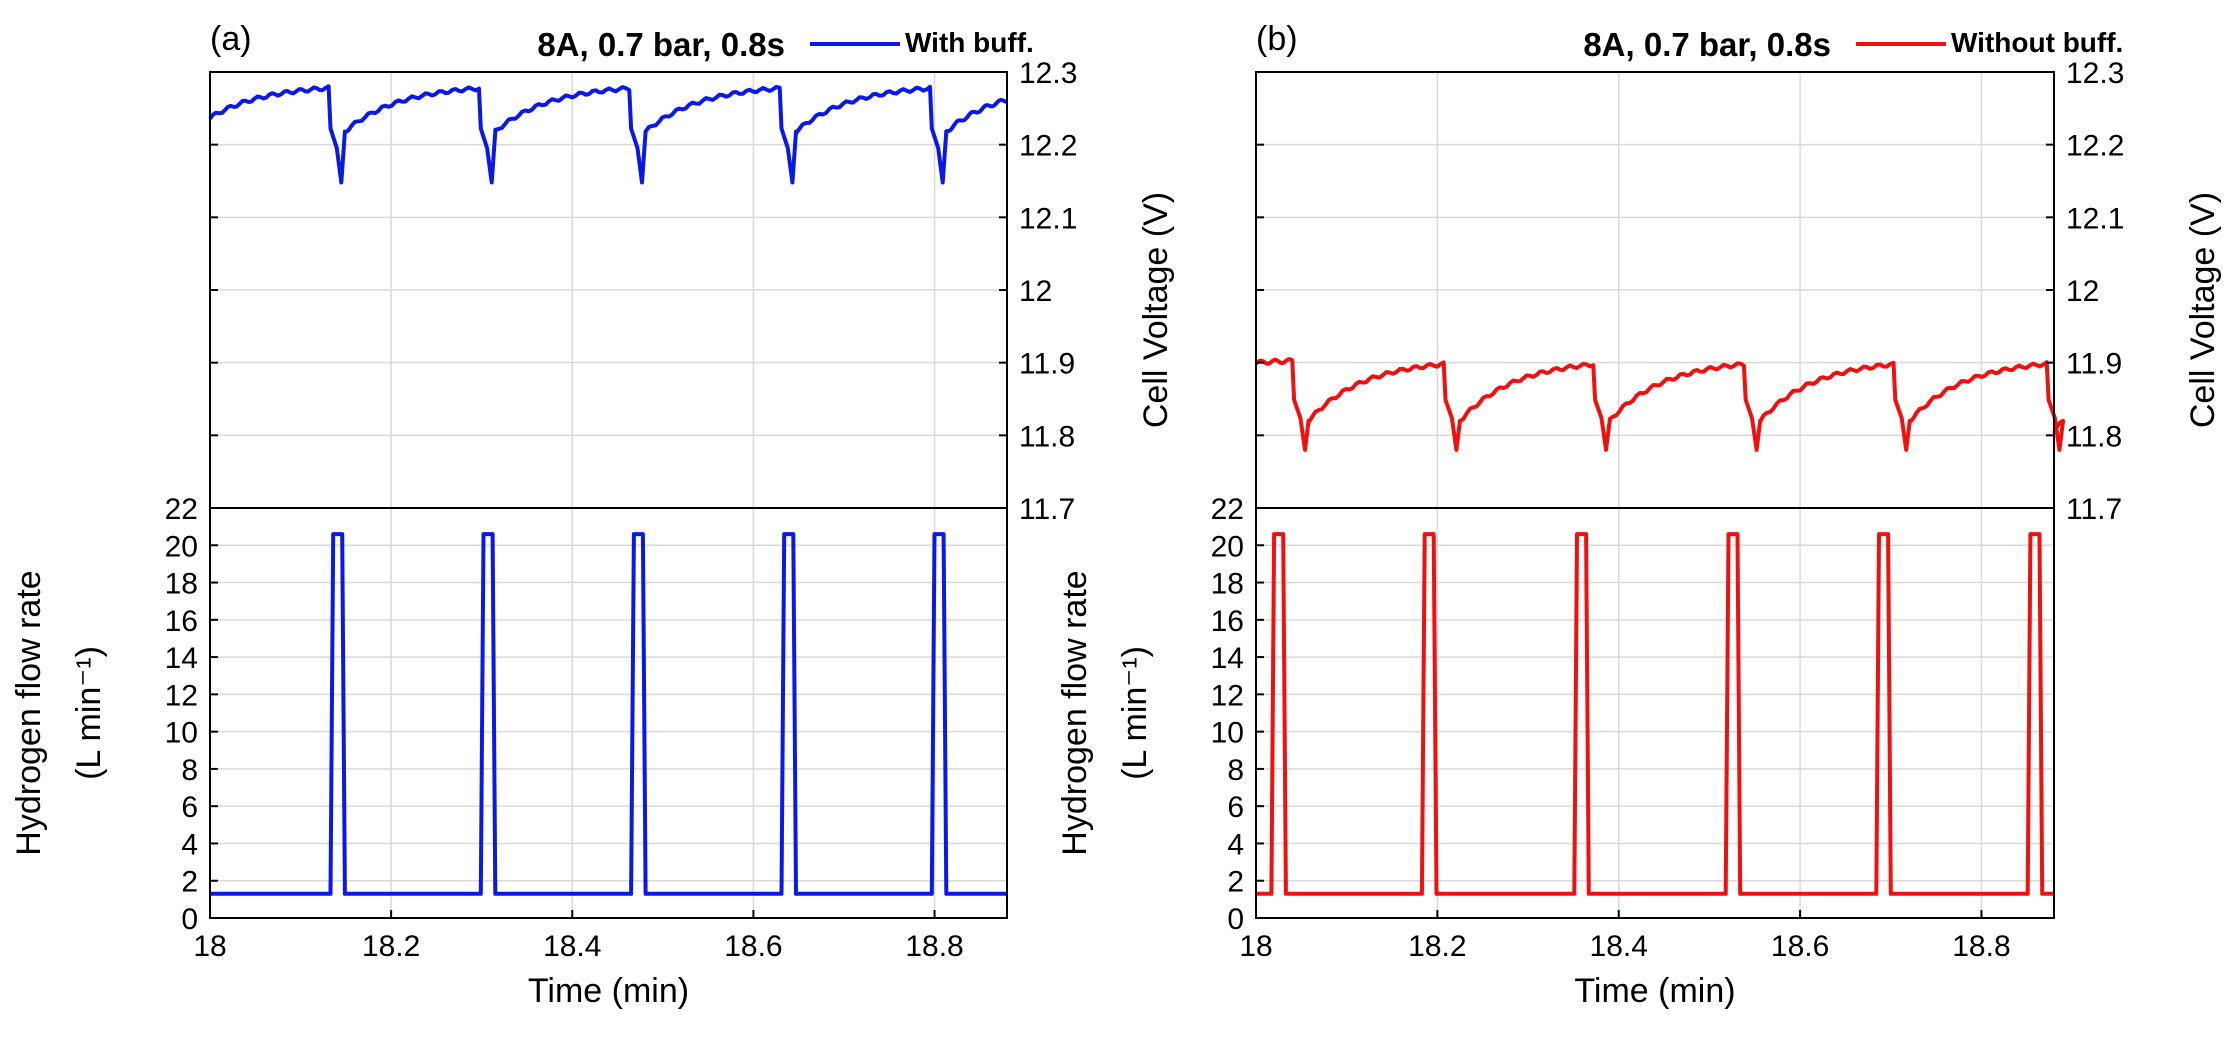  Describe the element at coordinates (2095, 146) in the screenshot. I see `panel-b-voltage-tick-label: 12.2` at that location.